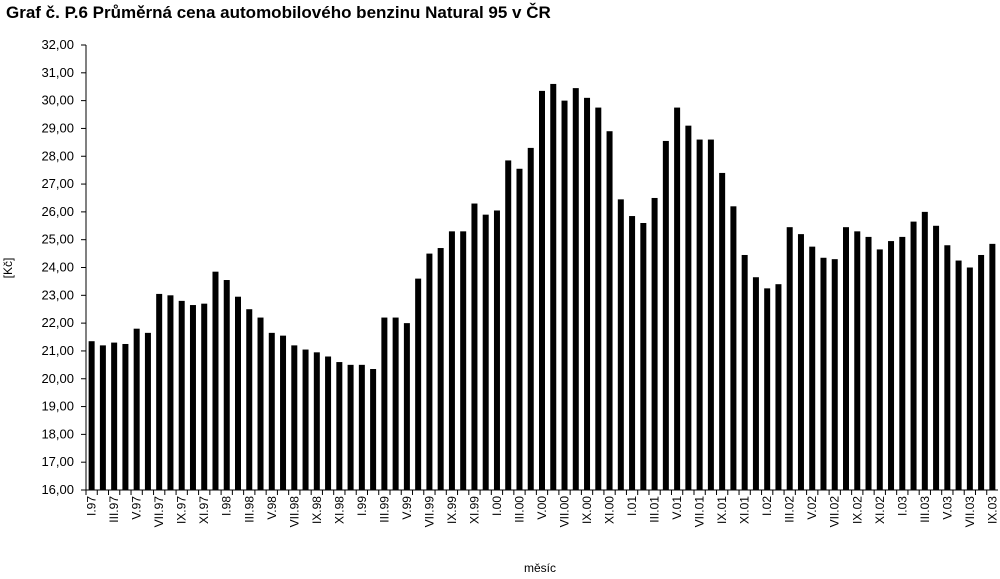 This screenshot has width=1000, height=579. Describe the element at coordinates (497, 506) in the screenshot. I see `x-tick-label: I.00` at that location.